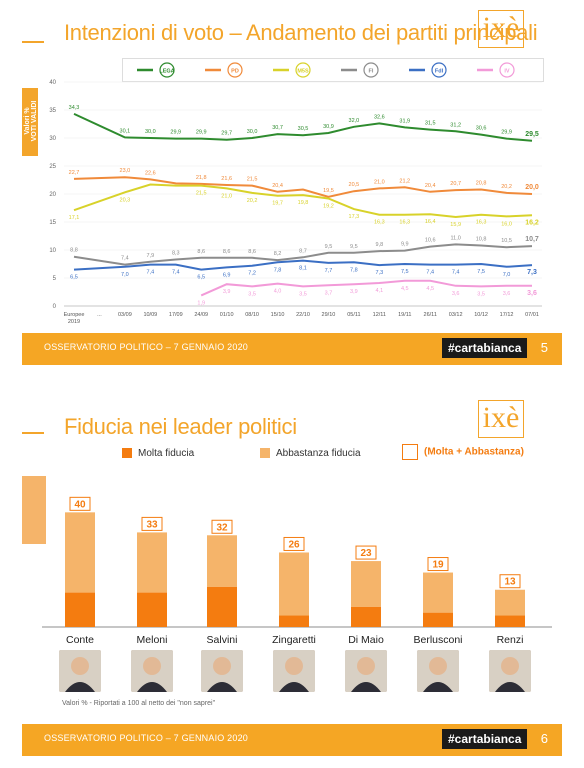 The image size is (584, 768). Describe the element at coordinates (481, 272) in the screenshot. I see `data-label: 7,5` at that location.